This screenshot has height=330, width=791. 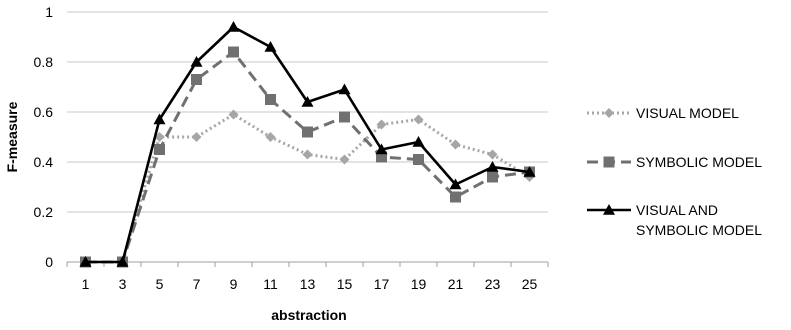 What do you see at coordinates (456, 284) in the screenshot?
I see `x-tick-label: 21` at bounding box center [456, 284].